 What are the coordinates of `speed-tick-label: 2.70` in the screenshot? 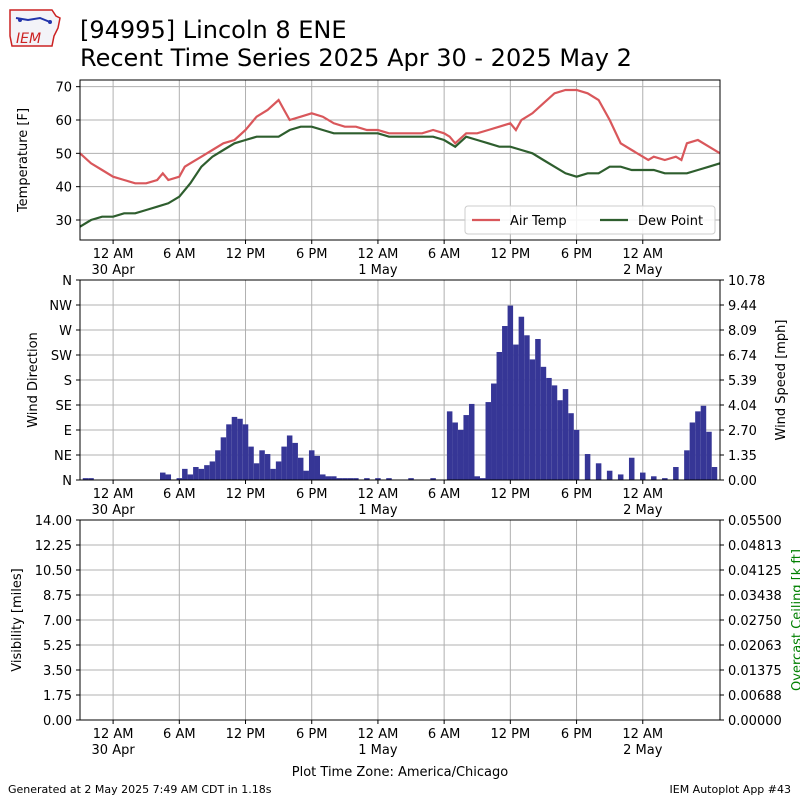 It's located at (742, 431).